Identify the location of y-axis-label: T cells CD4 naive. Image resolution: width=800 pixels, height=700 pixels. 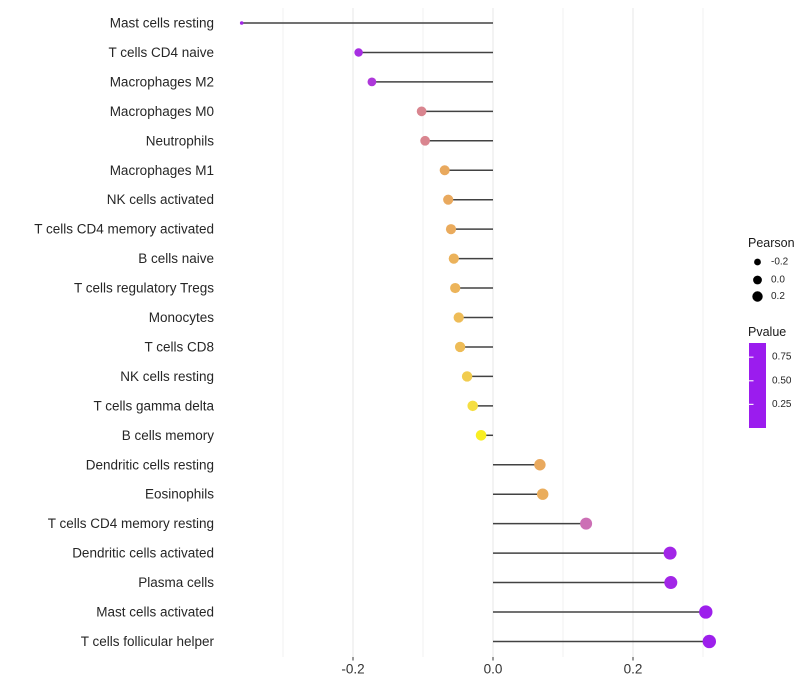
(161, 52).